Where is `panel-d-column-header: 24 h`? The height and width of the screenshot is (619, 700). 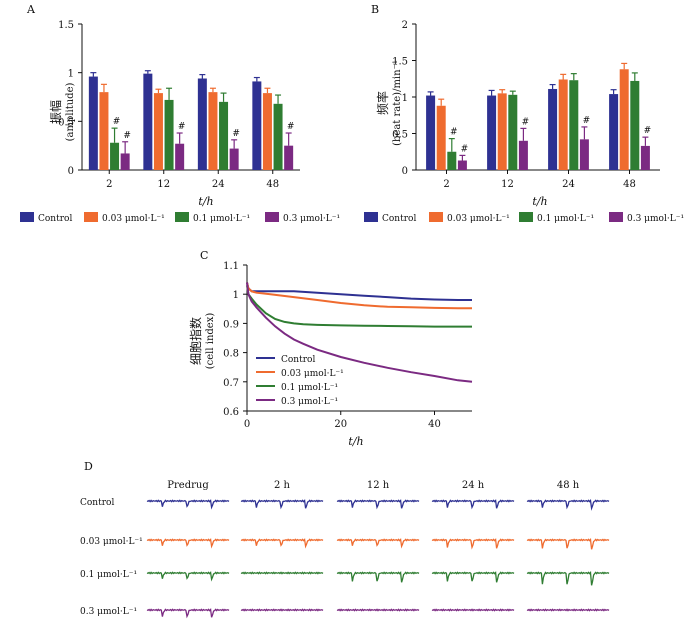 panel-d-column-header: 24 h is located at coordinates (473, 485).